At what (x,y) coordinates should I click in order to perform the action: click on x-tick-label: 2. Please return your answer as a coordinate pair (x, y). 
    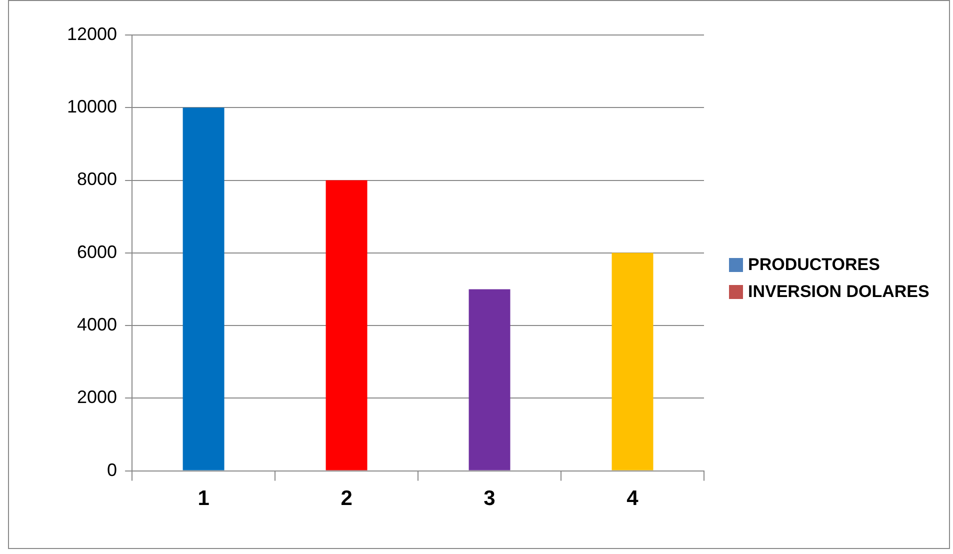
    Looking at the image, I should click on (346, 498).